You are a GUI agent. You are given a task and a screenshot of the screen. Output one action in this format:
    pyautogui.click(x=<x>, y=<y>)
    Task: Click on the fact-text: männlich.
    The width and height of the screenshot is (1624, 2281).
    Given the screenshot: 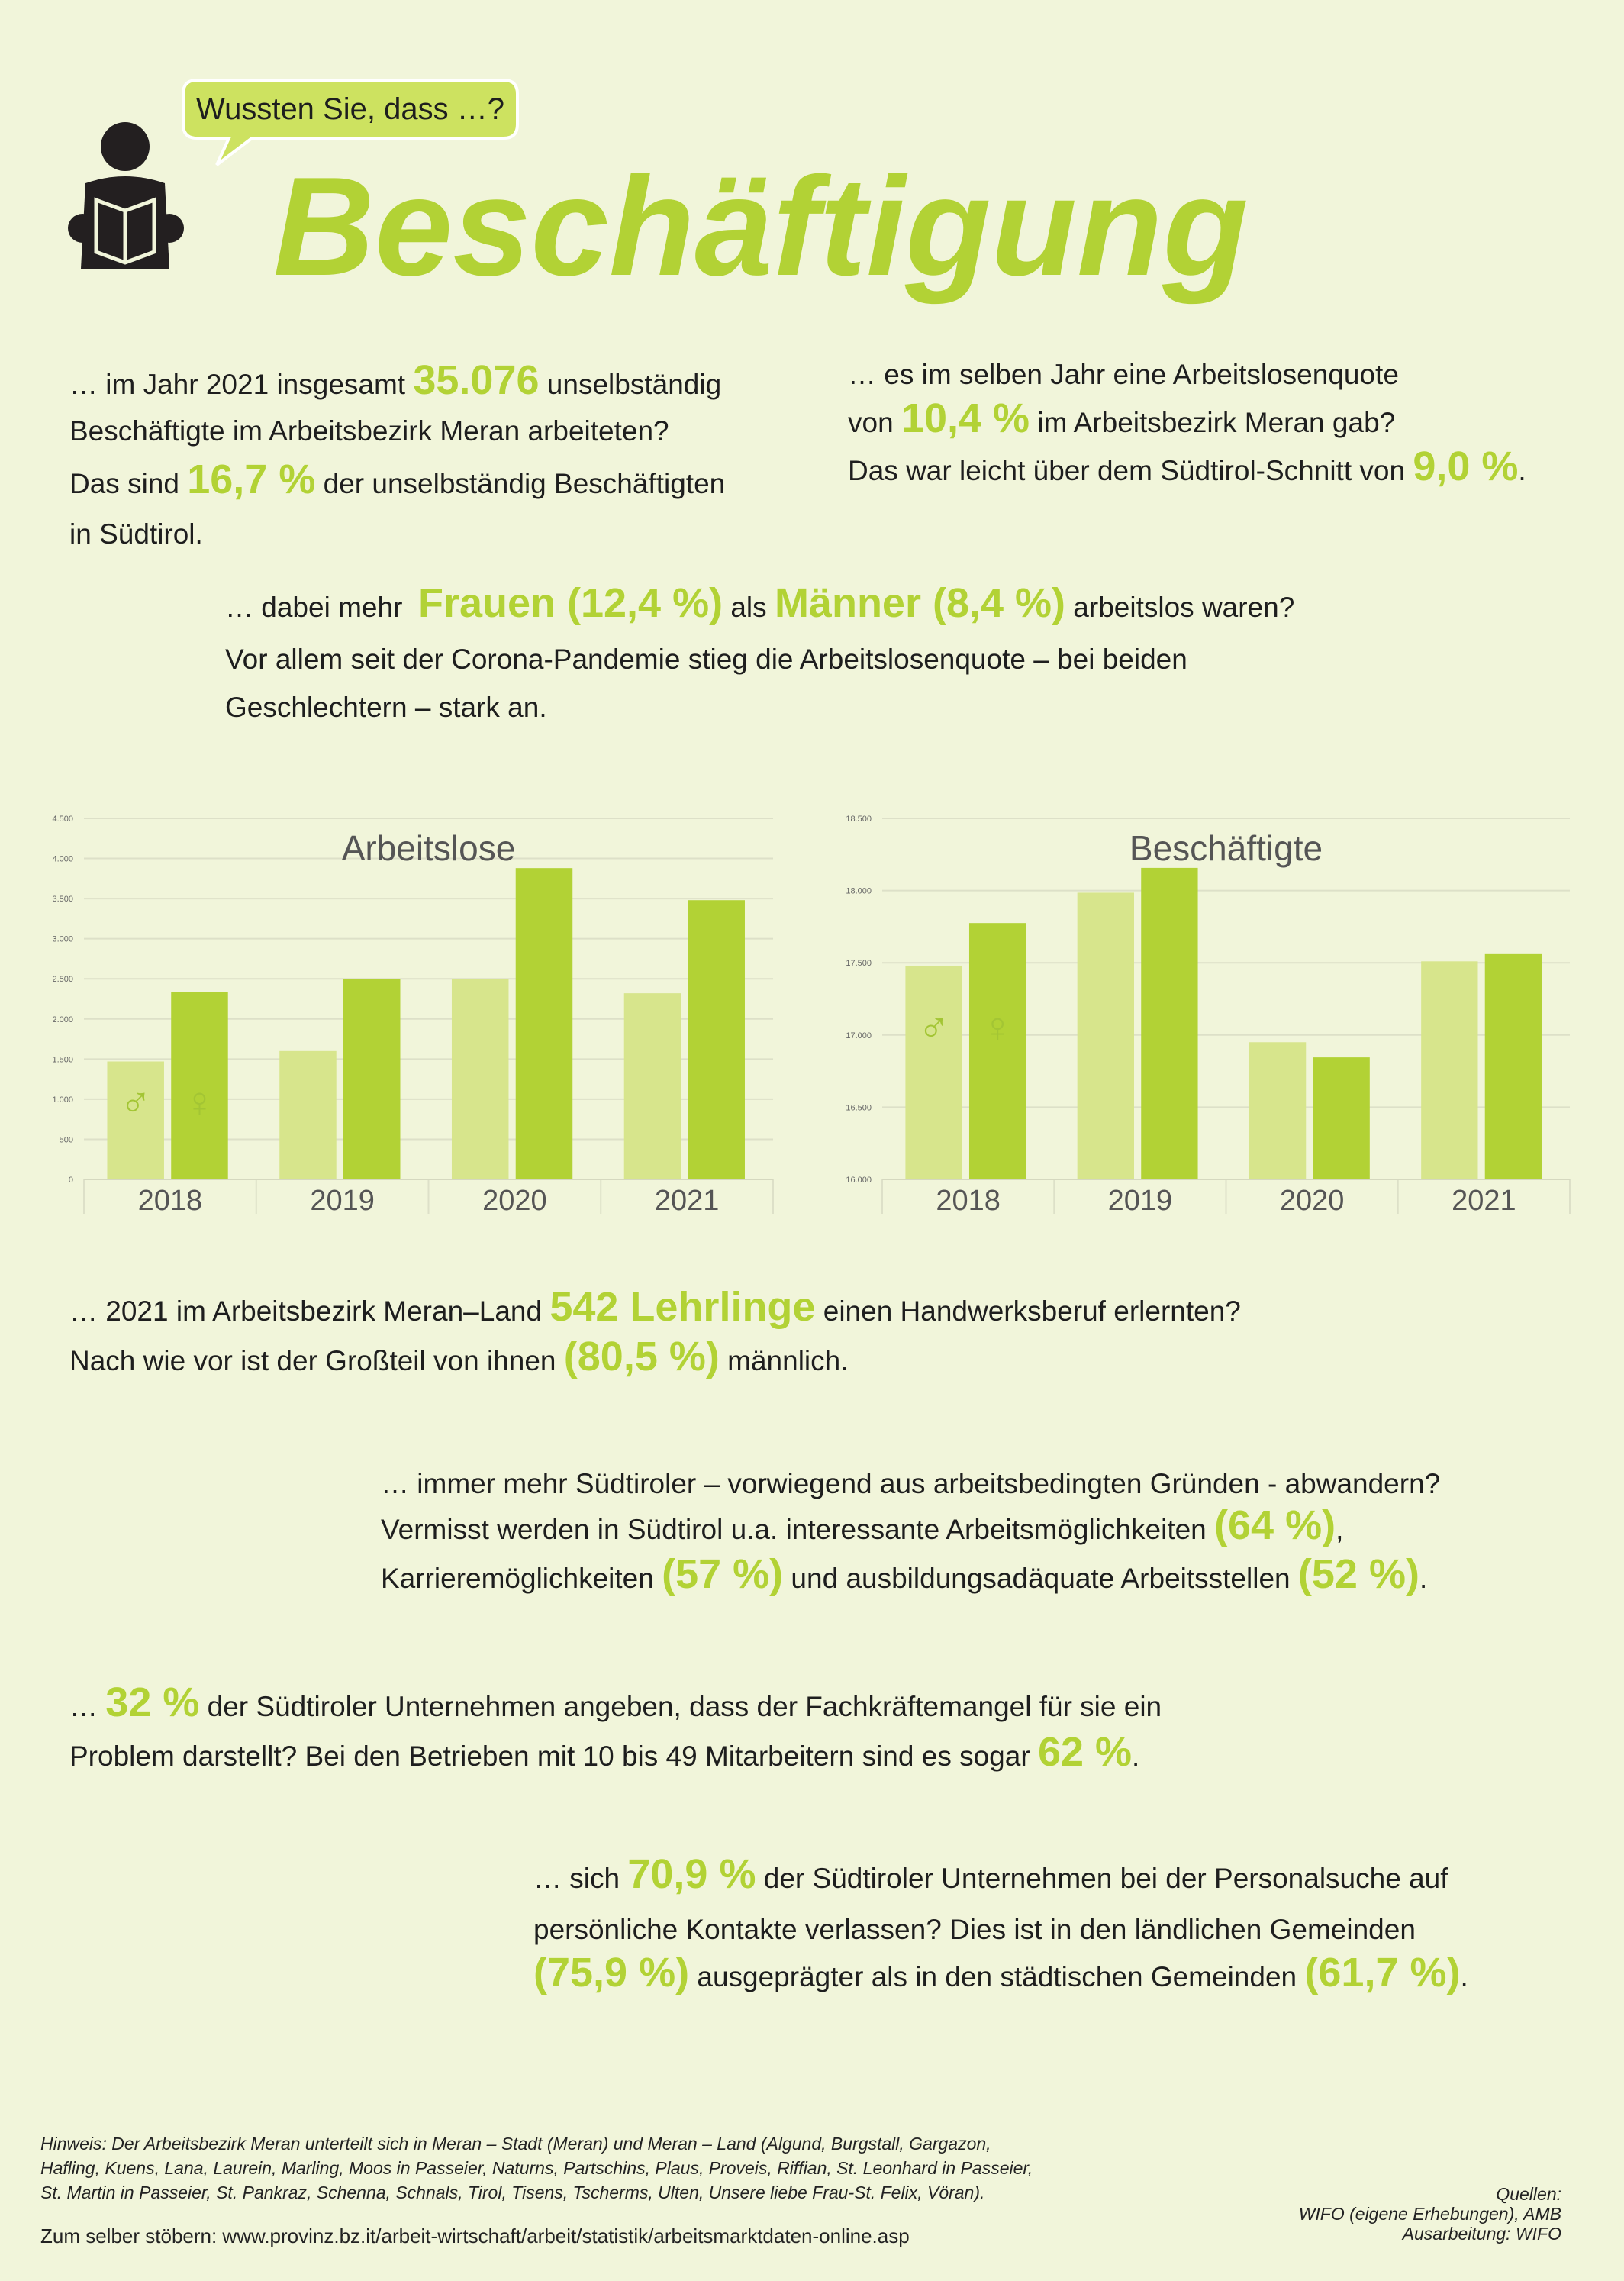 What is the action you would take?
    pyautogui.click(x=784, y=1360)
    